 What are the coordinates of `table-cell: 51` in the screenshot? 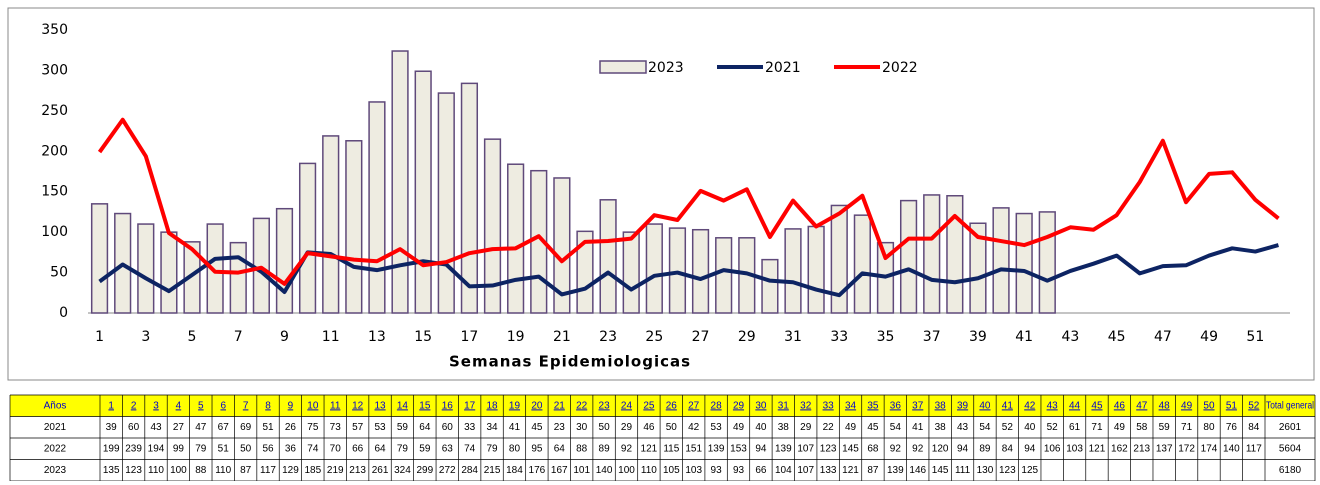 It's located at (224, 448).